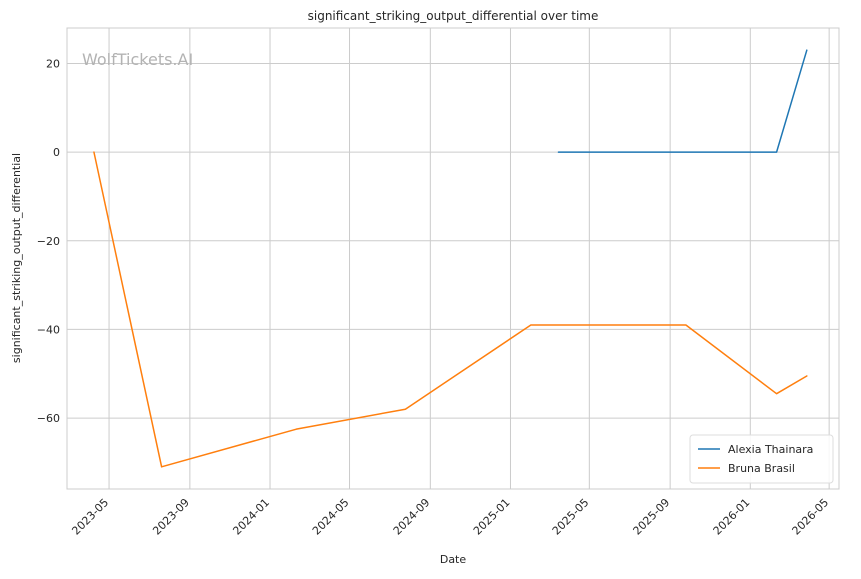  I want to click on legend-box, so click(761, 459).